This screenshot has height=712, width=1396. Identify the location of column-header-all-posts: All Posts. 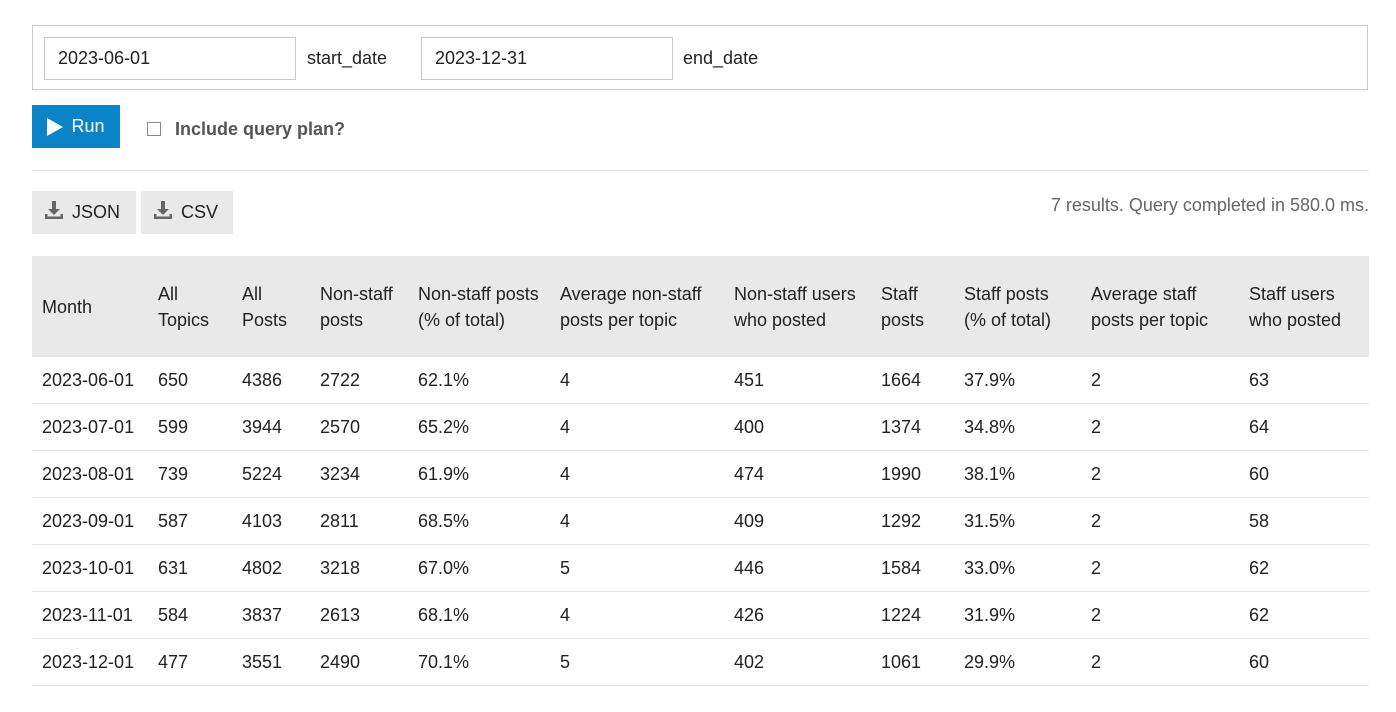
(271, 306).